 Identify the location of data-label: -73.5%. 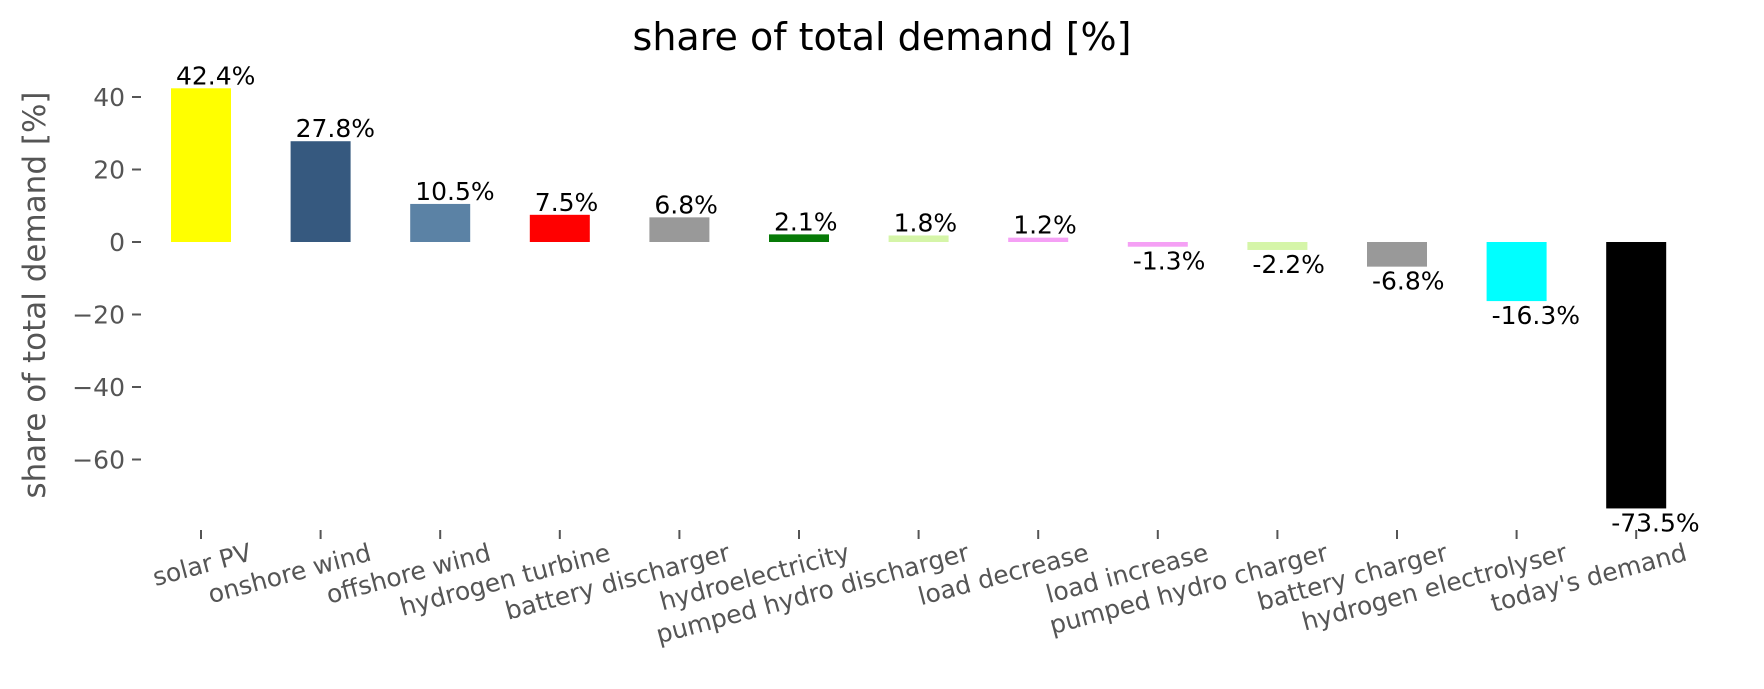
(1655, 522).